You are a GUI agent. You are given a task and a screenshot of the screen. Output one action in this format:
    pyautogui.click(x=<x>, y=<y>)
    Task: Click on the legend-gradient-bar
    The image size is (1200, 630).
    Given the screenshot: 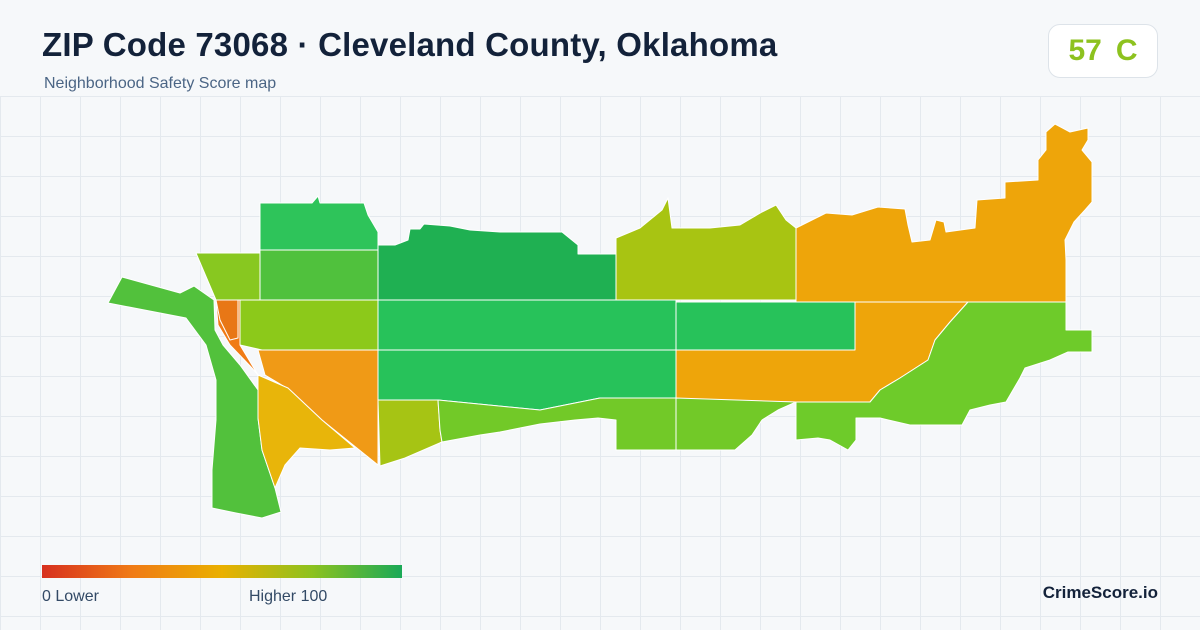 What is the action you would take?
    pyautogui.click(x=222, y=571)
    